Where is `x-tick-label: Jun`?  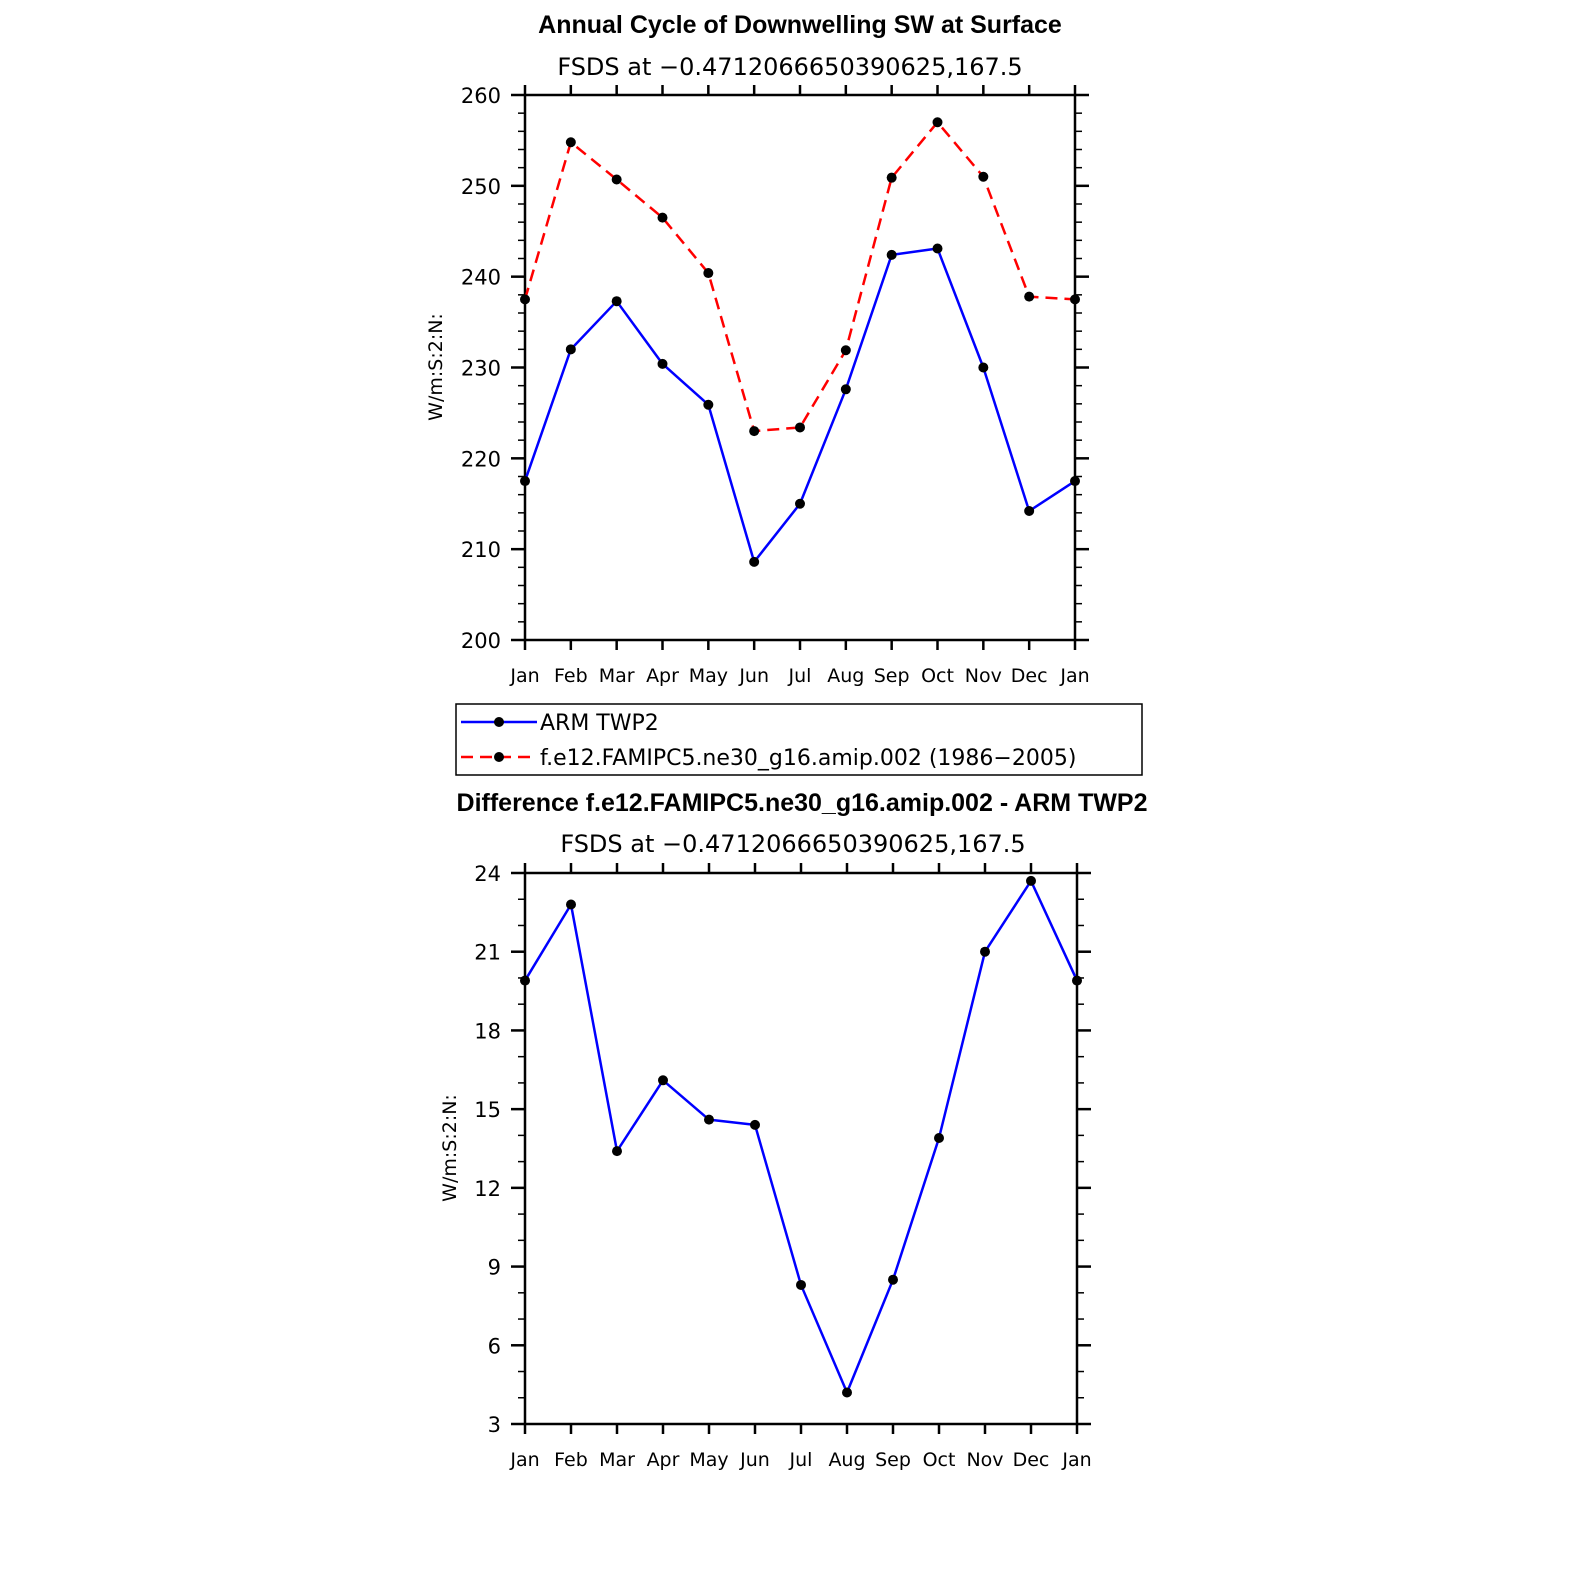 x-tick-label: Jun is located at coordinates (754, 1460).